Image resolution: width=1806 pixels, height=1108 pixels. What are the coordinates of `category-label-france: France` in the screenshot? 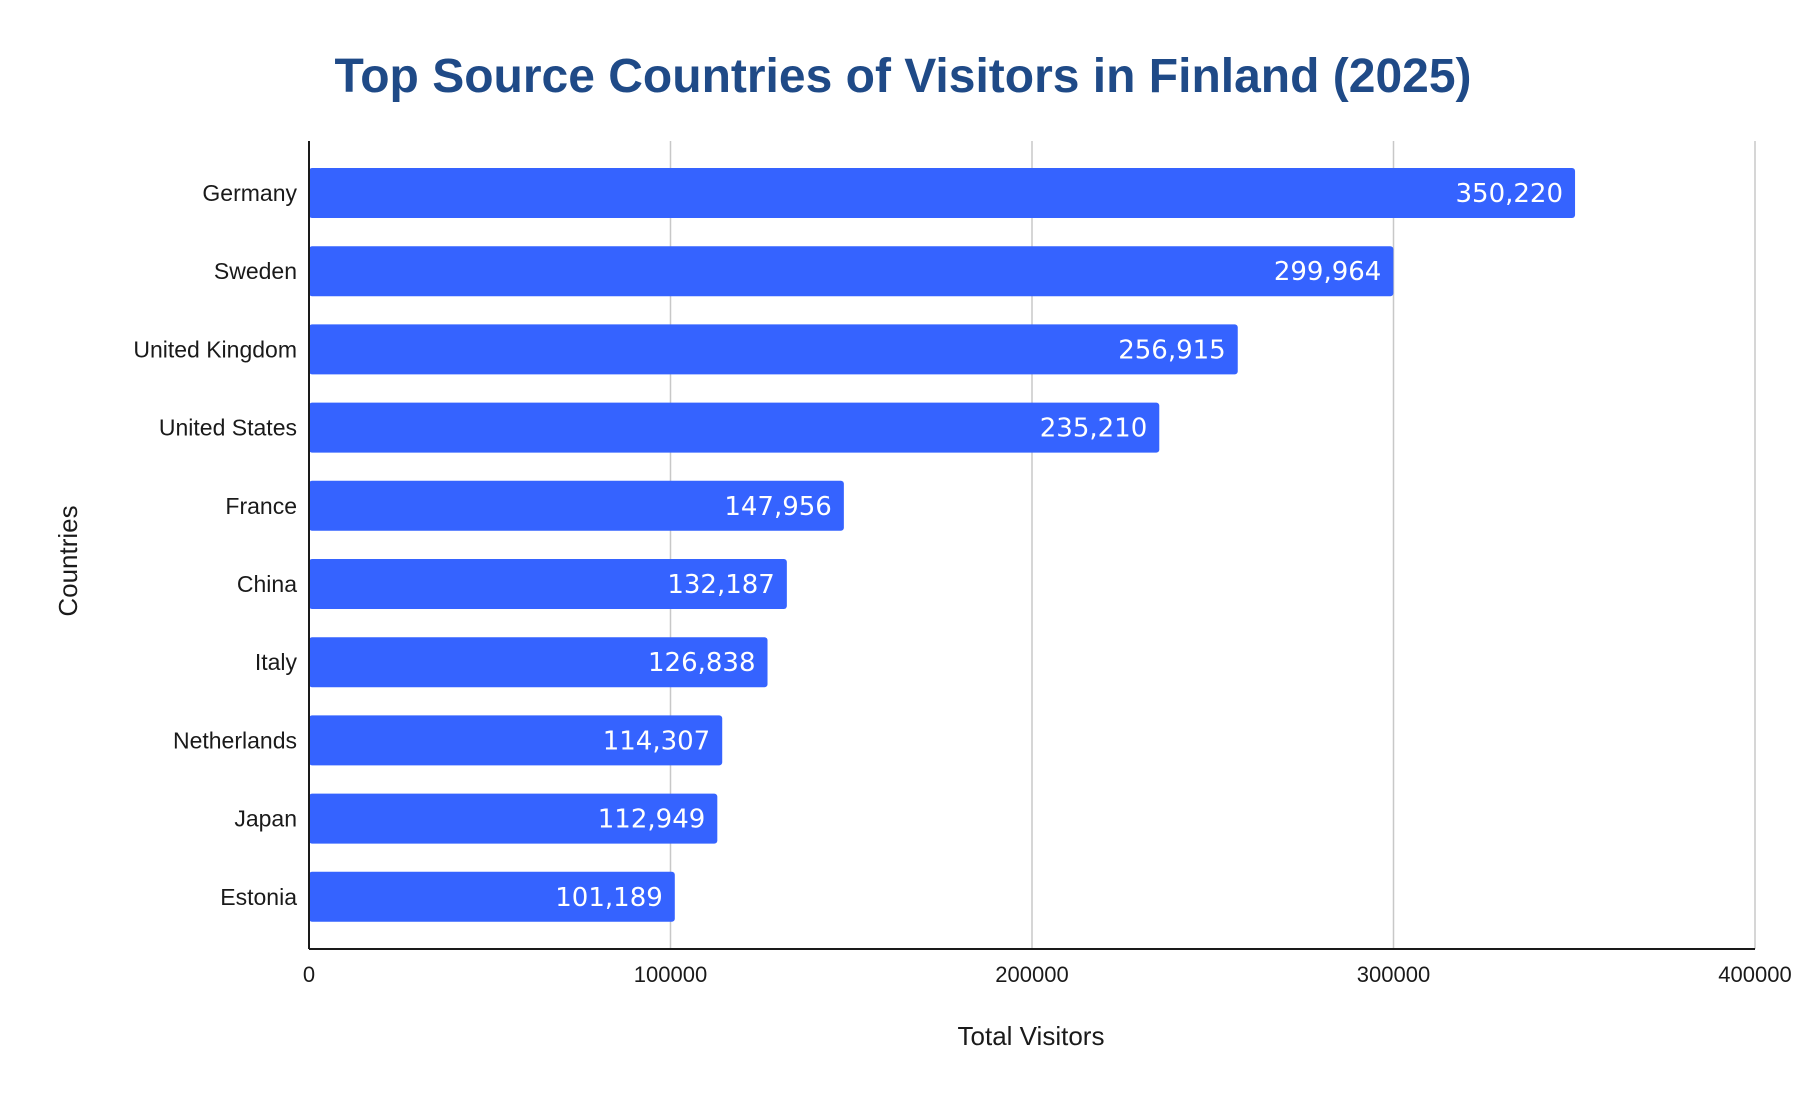 It's located at (261, 506).